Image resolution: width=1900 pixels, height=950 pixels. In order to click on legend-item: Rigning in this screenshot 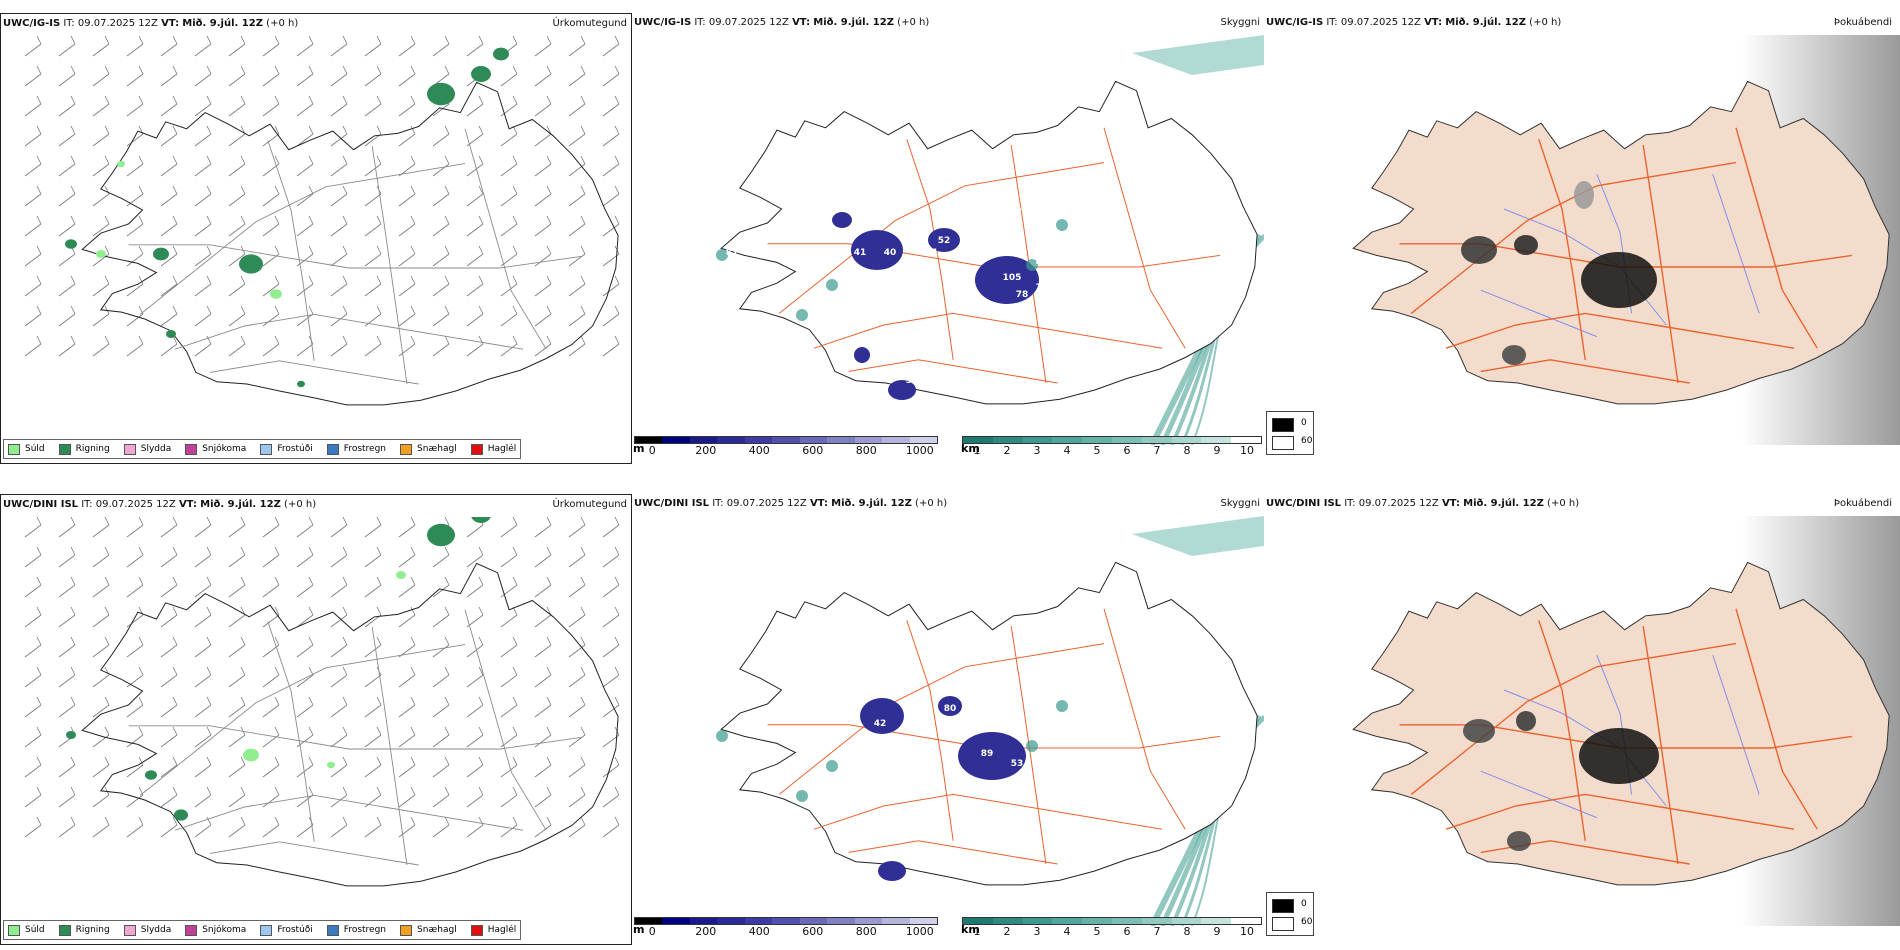, I will do `click(84, 449)`.